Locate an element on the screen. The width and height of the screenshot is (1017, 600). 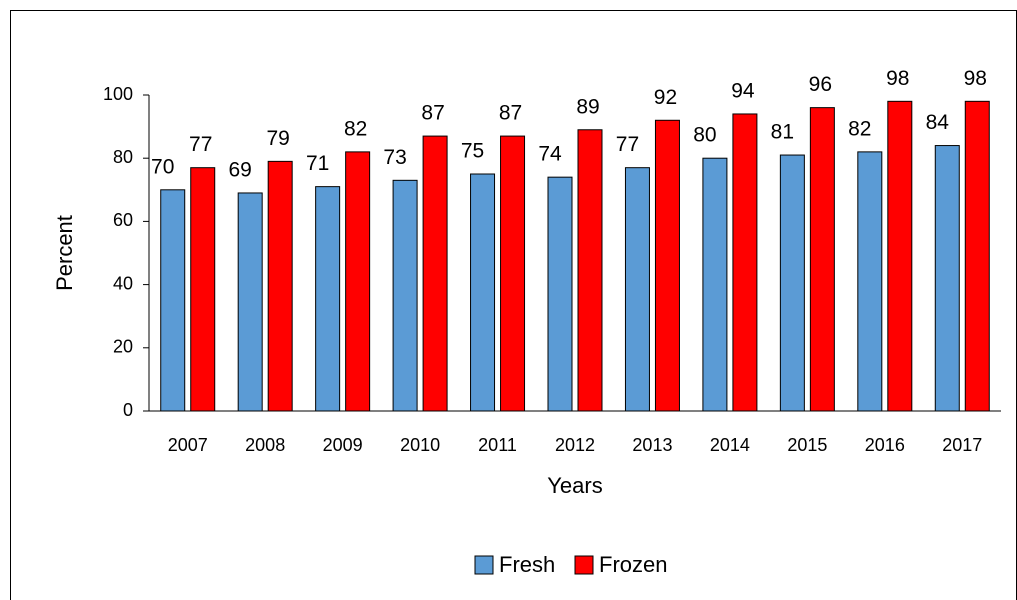
x-tick-label: 2008 is located at coordinates (265, 445).